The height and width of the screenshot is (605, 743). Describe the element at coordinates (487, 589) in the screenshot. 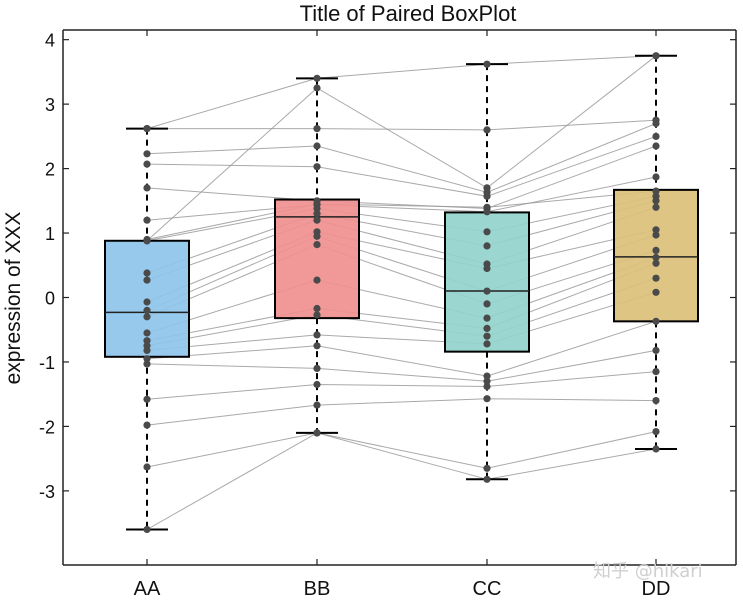

I see `x-tick-label: CC` at that location.